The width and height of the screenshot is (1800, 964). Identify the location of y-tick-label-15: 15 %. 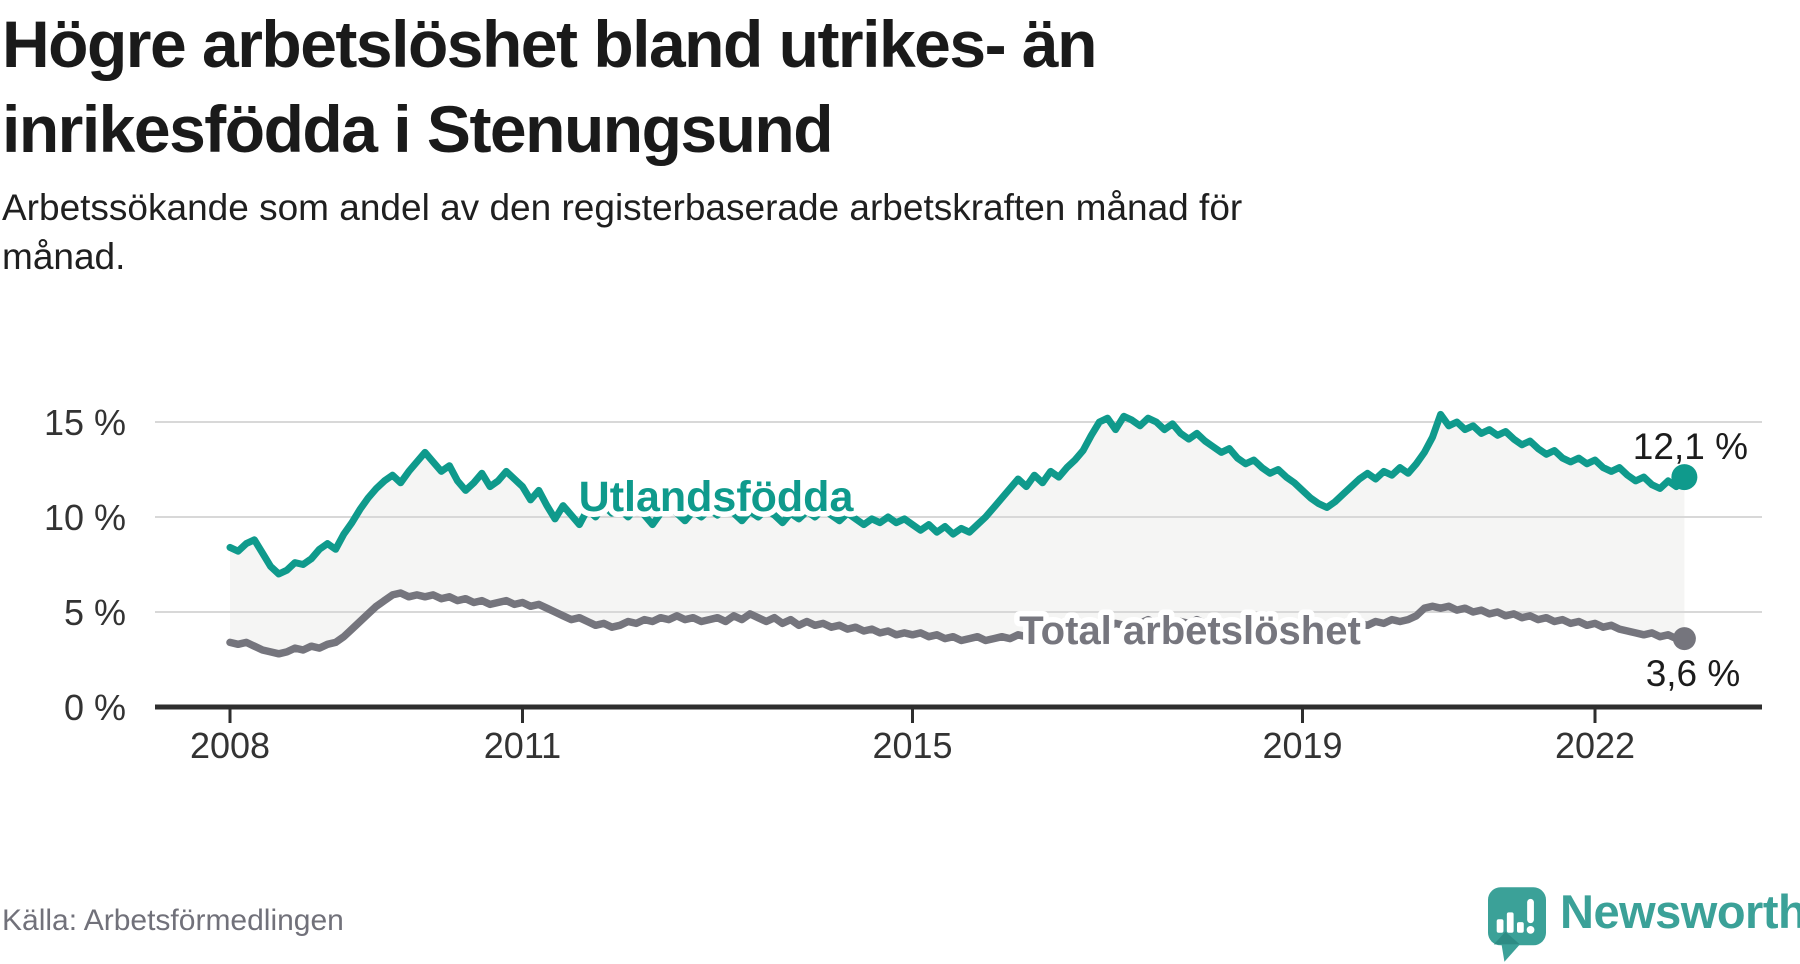
(85, 422).